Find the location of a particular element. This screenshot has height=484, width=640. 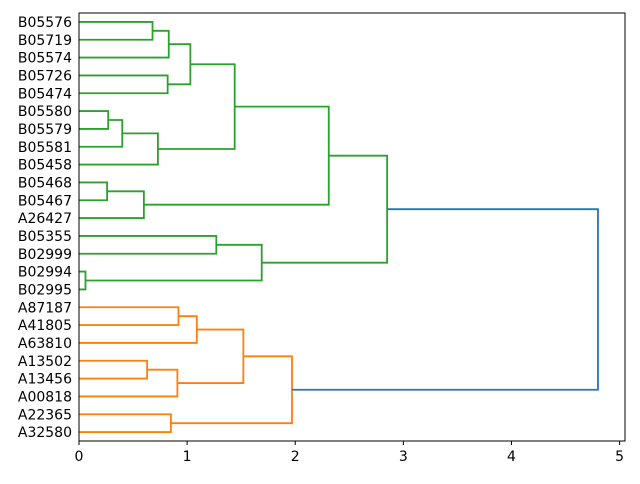

x-tick-label: 3 is located at coordinates (403, 457).